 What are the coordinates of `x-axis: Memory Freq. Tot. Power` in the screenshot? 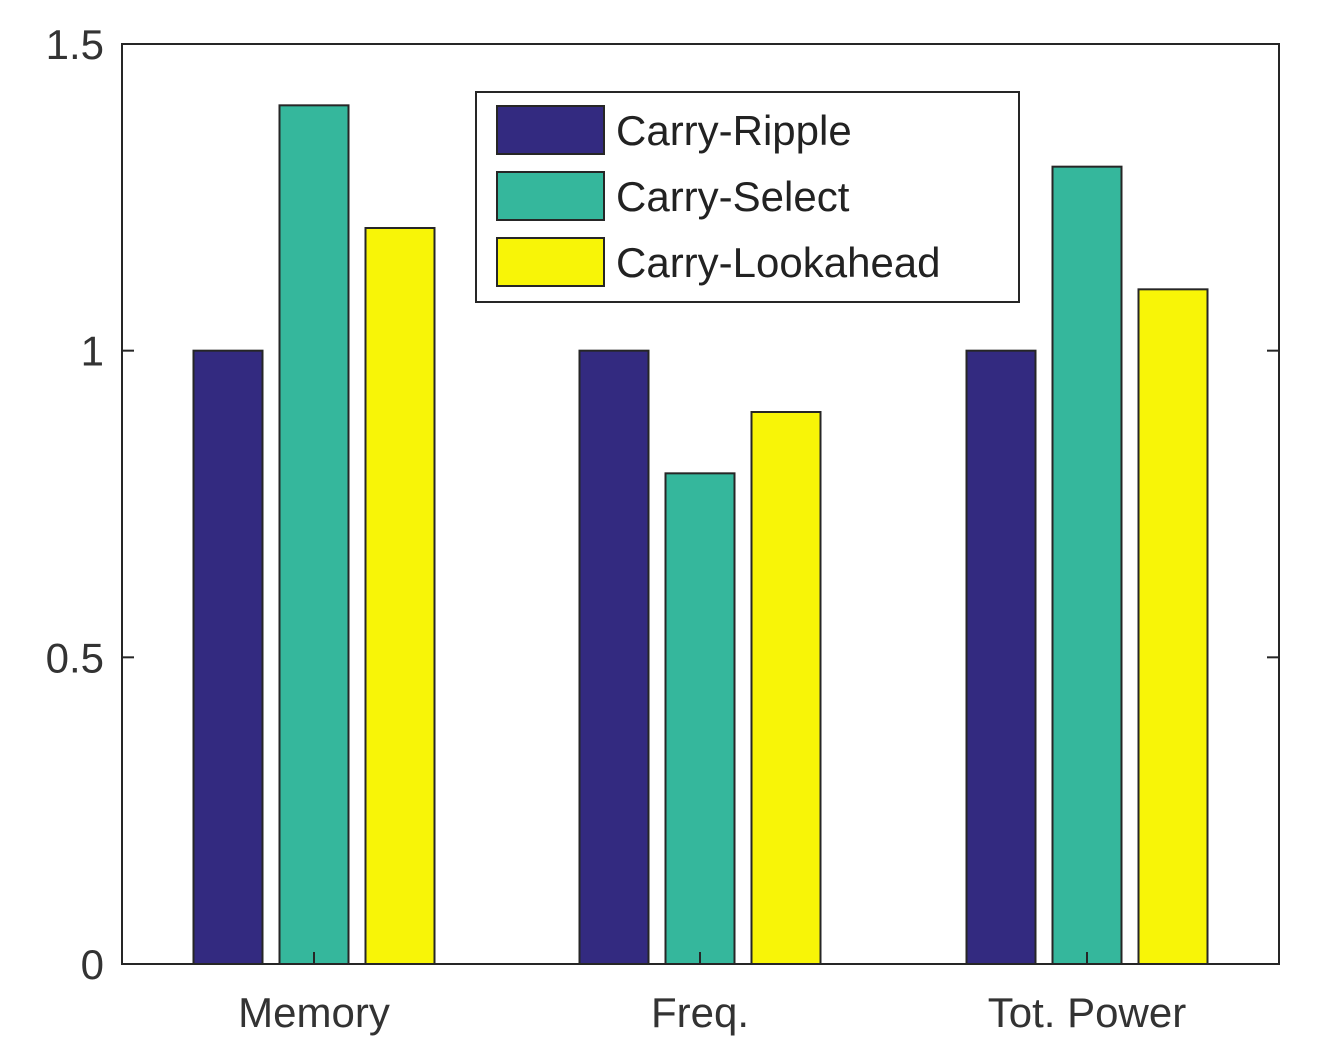 It's located at (712, 994).